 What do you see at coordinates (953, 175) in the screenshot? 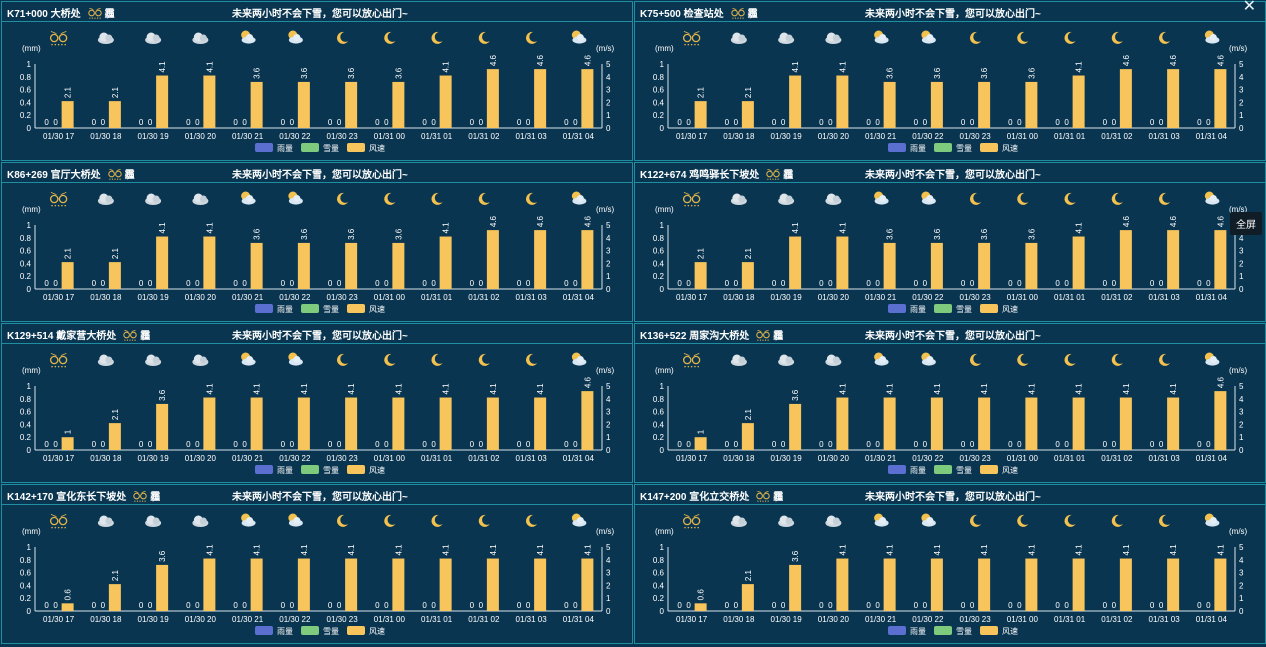
I see `forecast-message: 未来两小时不会下雪，您可以放心出门~` at bounding box center [953, 175].